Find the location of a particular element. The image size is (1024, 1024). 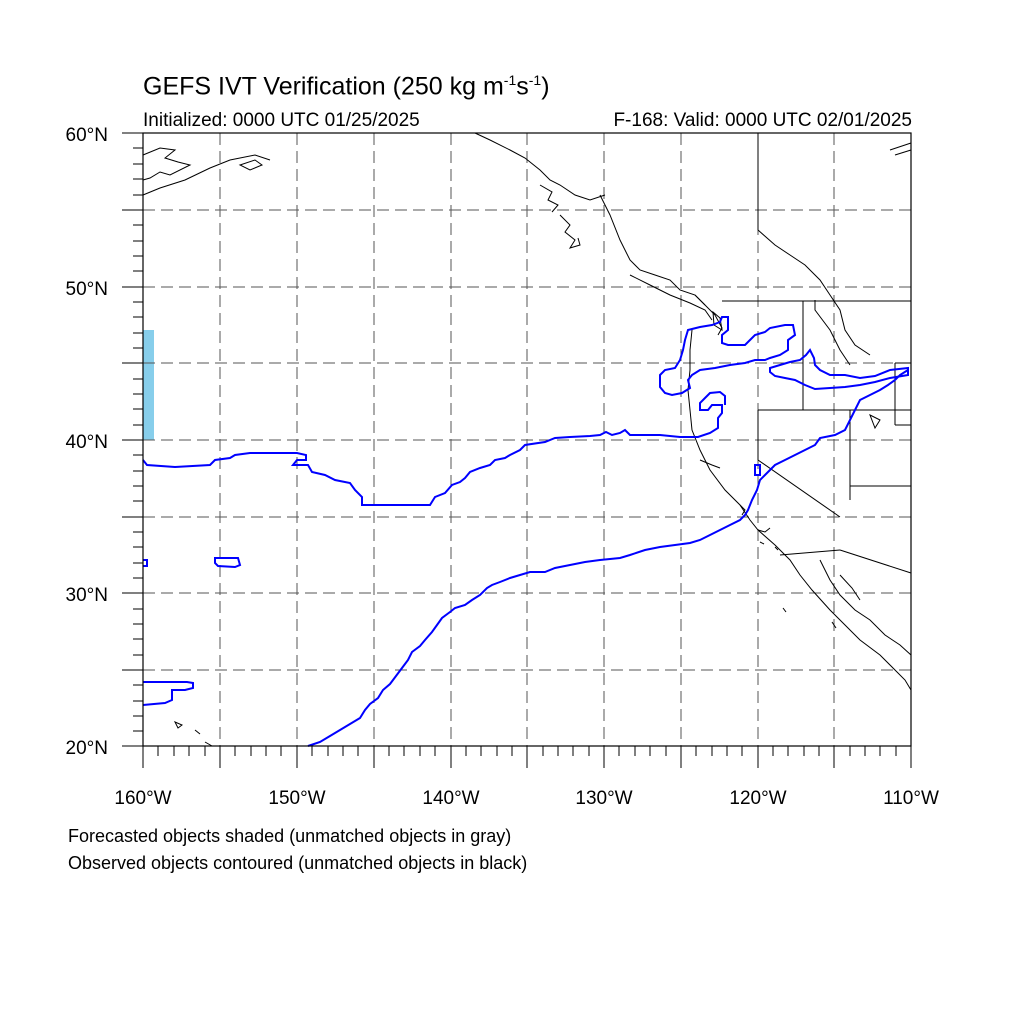

init-time-label: Initialized: 0000 UTC 01/25/2025 is located at coordinates (281, 120).